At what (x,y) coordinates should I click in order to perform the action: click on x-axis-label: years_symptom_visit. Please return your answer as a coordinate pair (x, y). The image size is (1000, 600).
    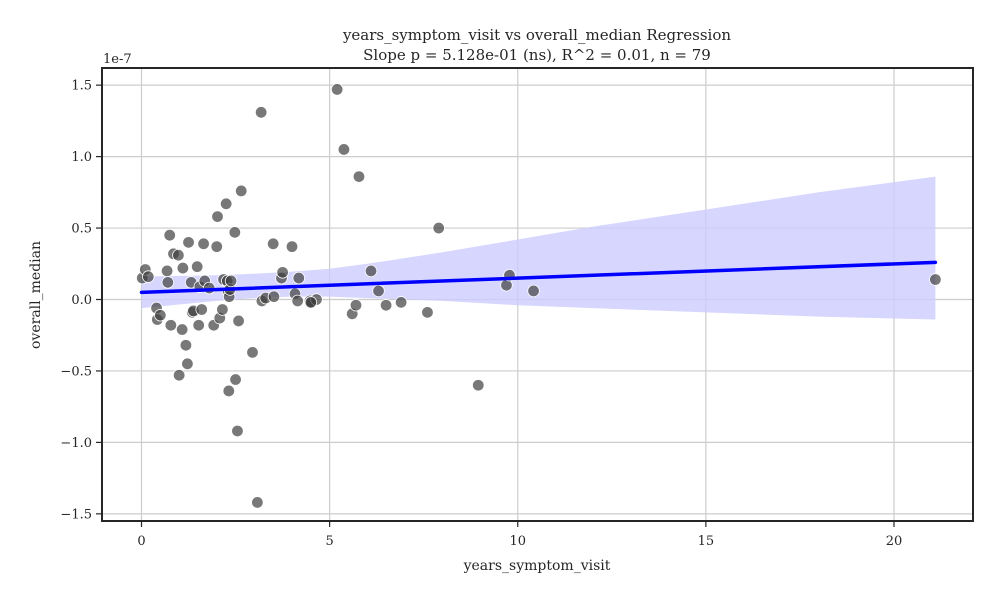
    Looking at the image, I should click on (537, 566).